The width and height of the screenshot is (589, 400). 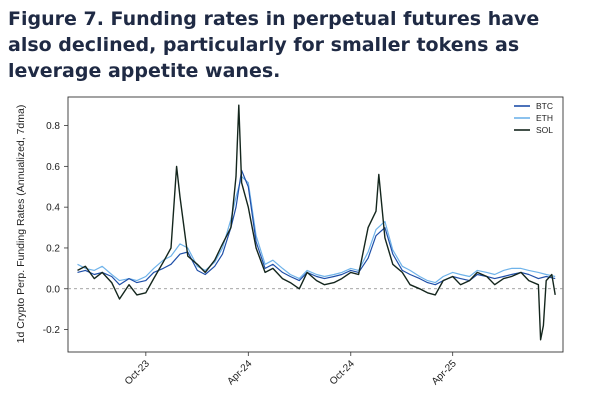 I want to click on x-tick-label: Apr-24, so click(x=239, y=372).